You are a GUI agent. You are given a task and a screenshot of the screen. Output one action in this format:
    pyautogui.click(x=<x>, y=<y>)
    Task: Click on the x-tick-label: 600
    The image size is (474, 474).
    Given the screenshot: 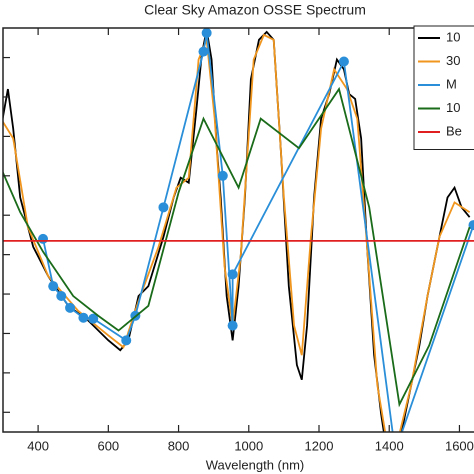 What is the action you would take?
    pyautogui.click(x=108, y=445)
    